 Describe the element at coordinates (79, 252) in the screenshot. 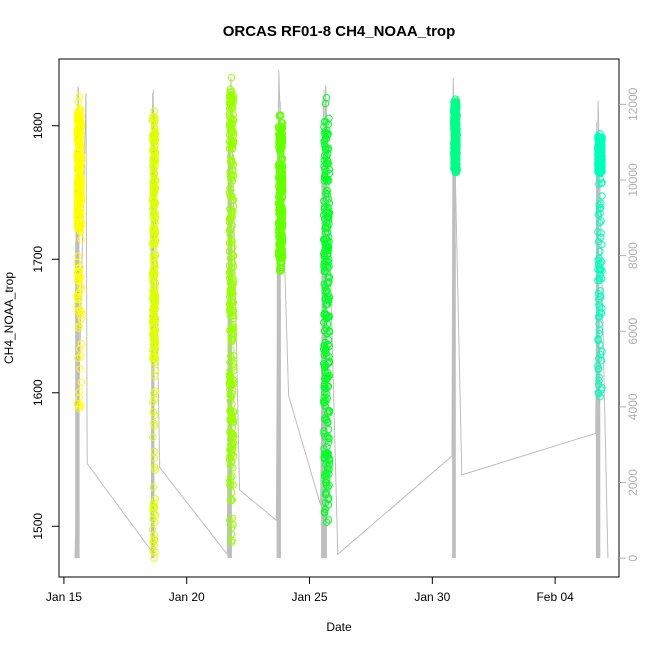

I see `series-rf01` at that location.